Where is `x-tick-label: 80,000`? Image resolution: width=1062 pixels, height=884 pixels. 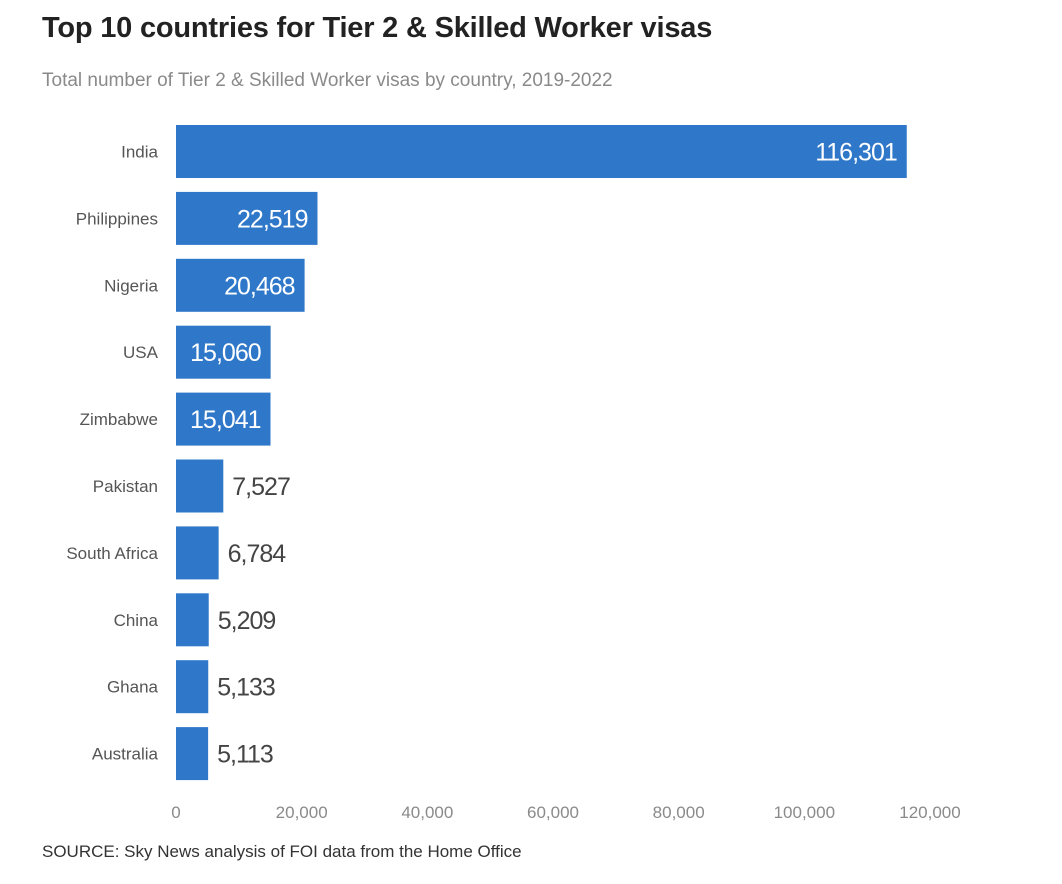 x-tick-label: 80,000 is located at coordinates (679, 812).